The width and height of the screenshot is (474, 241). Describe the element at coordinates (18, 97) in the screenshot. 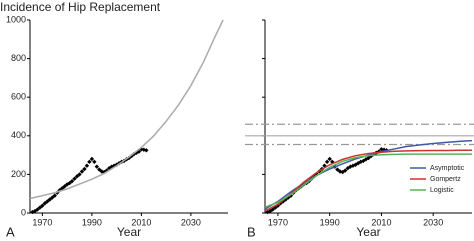

I see `y-tick-label: 600` at that location.